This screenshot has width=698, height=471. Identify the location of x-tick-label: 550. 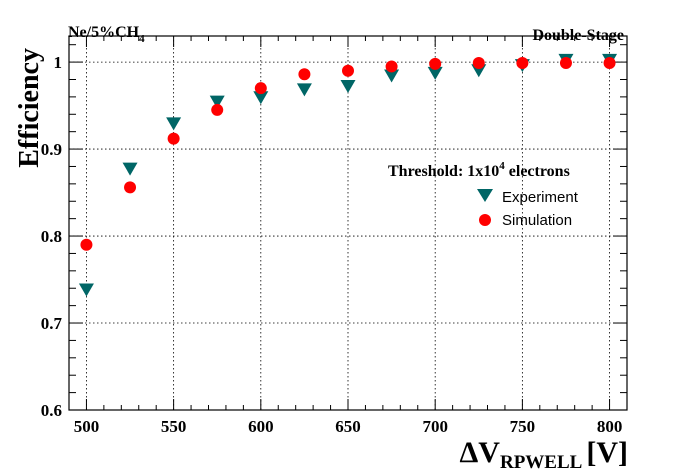
(174, 426).